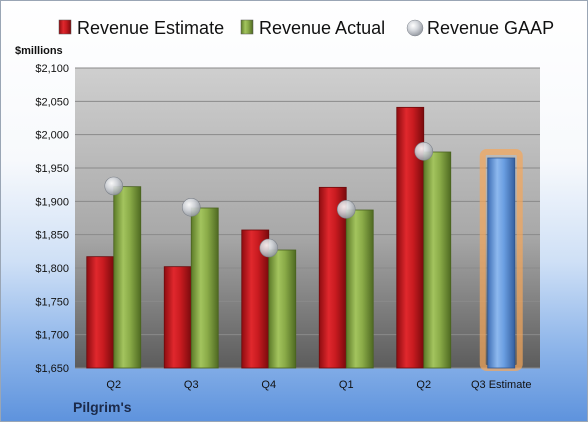  I want to click on company-name: Pilgrim's, so click(102, 407).